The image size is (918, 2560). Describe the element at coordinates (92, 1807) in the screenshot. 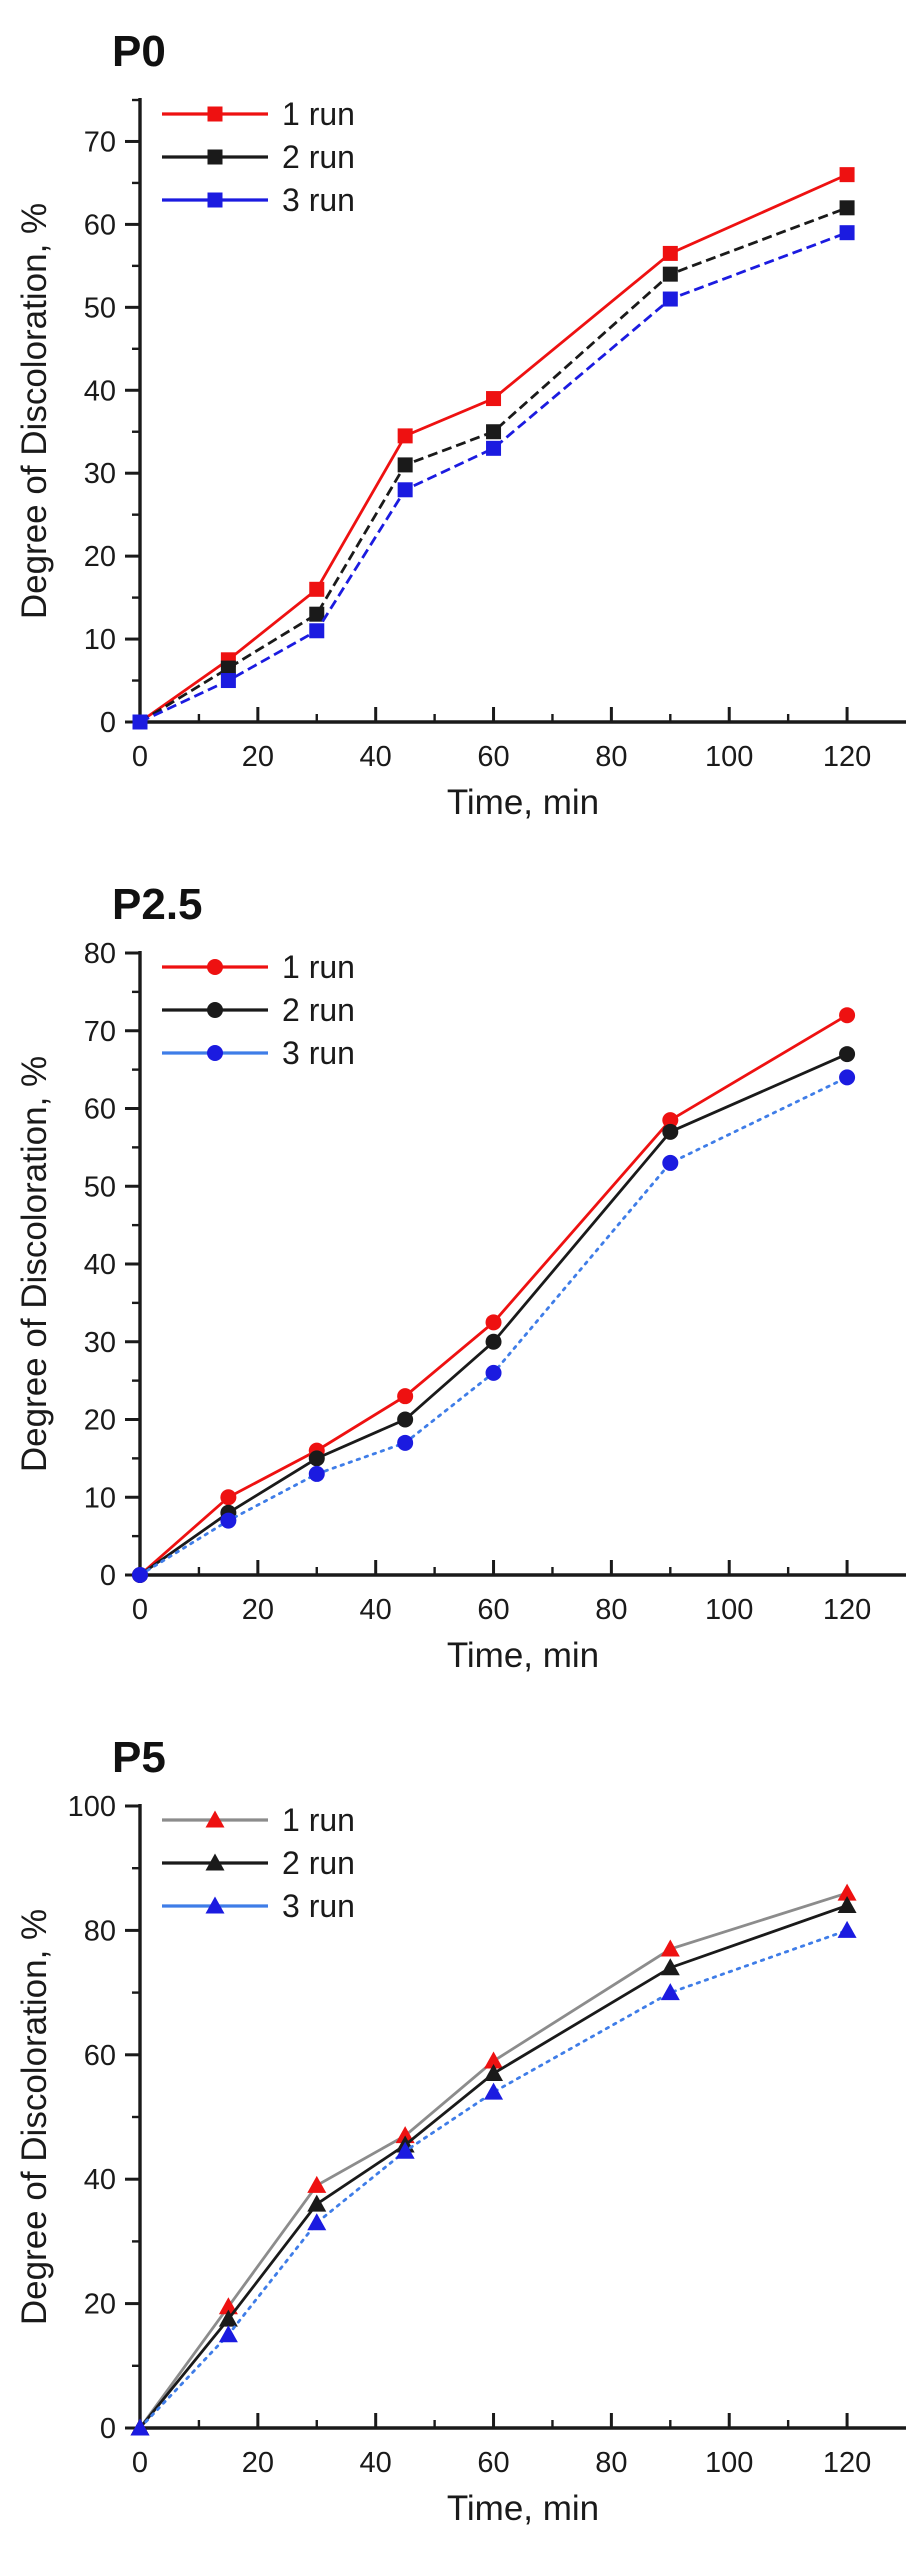

I see `y-tick-label: 100` at that location.